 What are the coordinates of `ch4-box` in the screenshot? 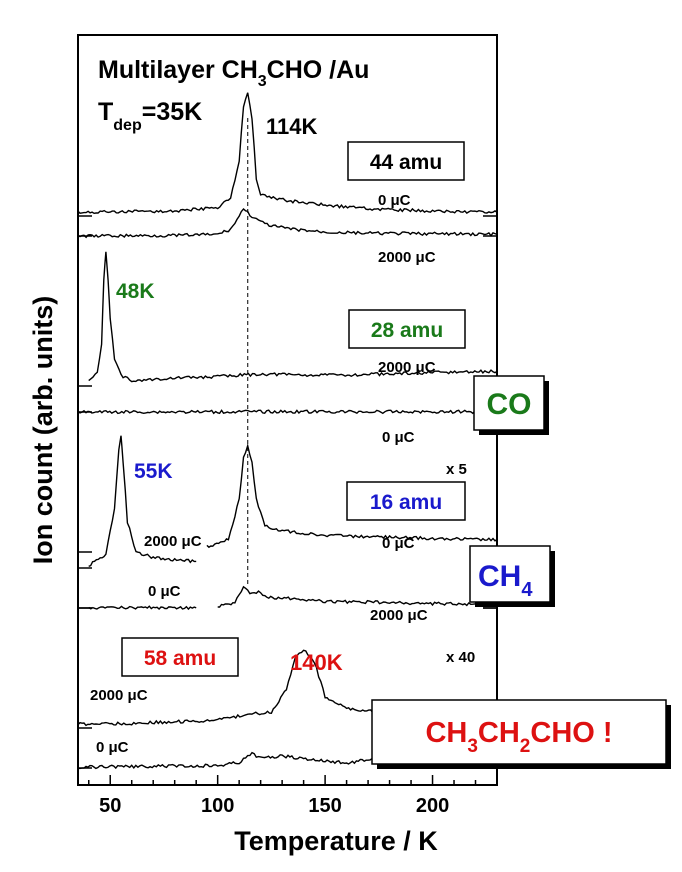 It's located at (510, 574).